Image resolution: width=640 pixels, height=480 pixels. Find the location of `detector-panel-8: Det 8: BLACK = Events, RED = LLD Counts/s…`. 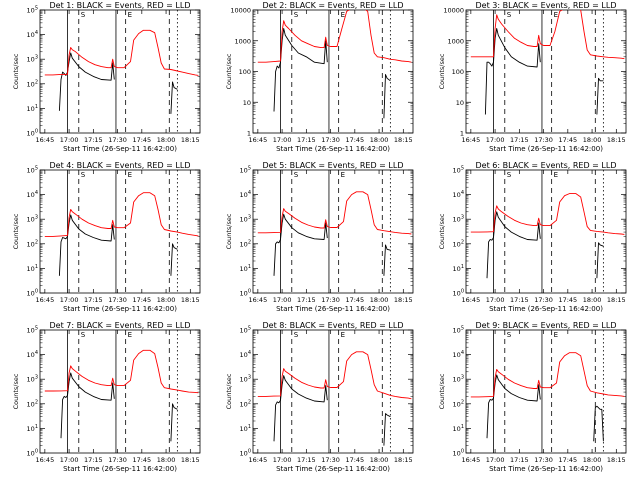

detector-panel-8: Det 8: BLACK = Events, RED = LLD Counts/s… is located at coordinates (319, 397).